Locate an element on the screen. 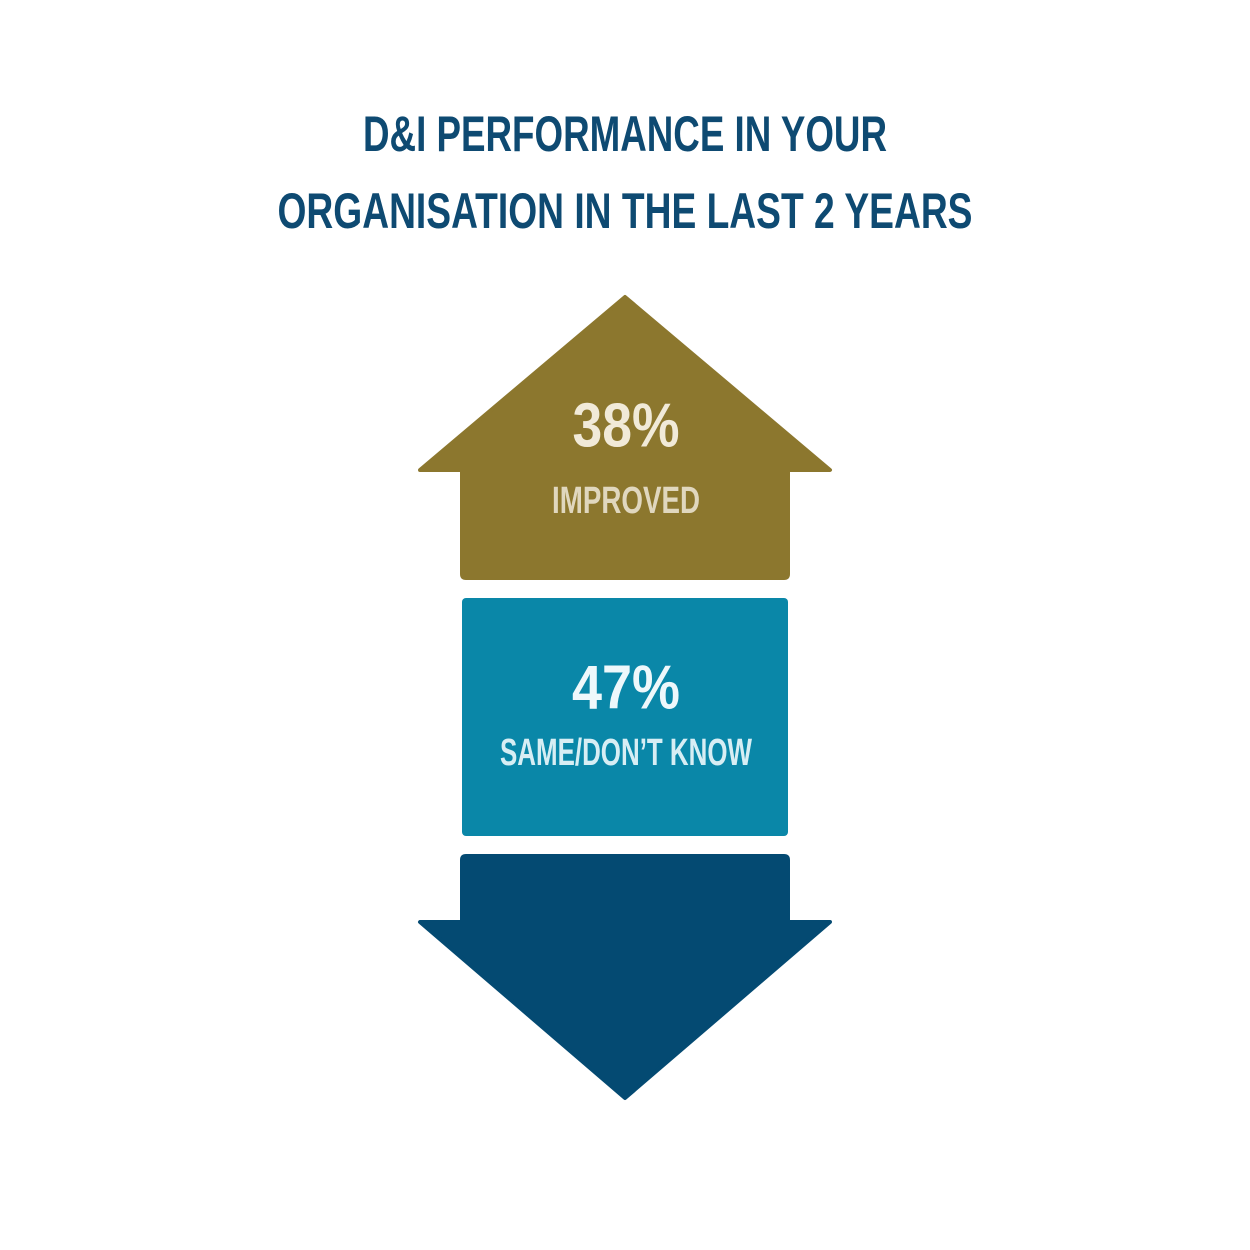  title-line: ORGANISATION IN THE LAST 2 YEARS is located at coordinates (625, 211).